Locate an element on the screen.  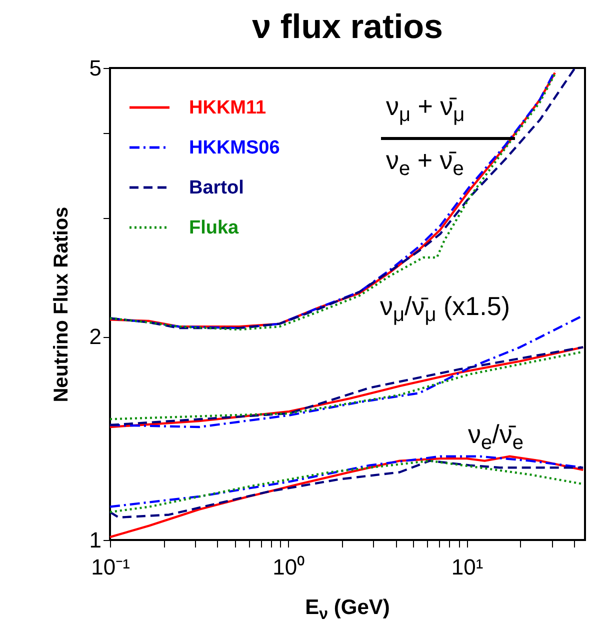
annotation: ν$_{e}$ + ν̄$_{e}$ is located at coordinates (425, 162).